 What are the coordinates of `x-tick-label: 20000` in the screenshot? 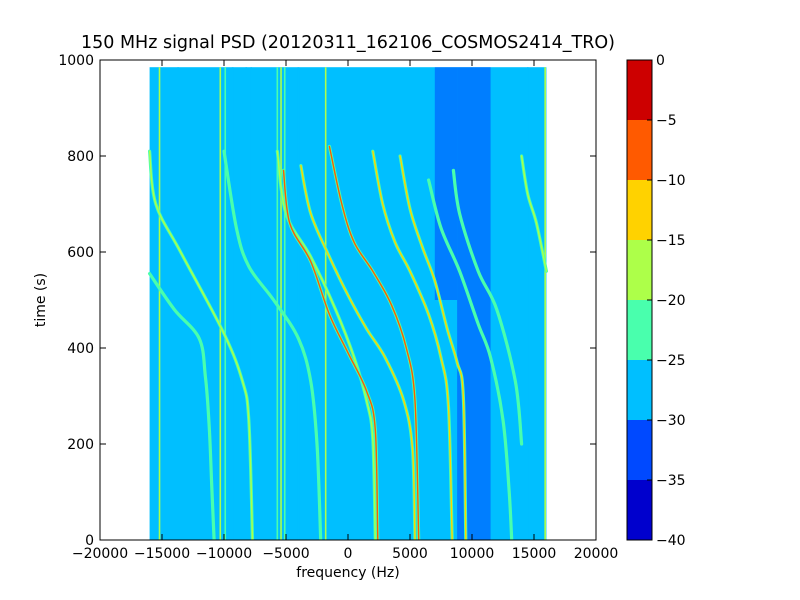 It's located at (596, 554).